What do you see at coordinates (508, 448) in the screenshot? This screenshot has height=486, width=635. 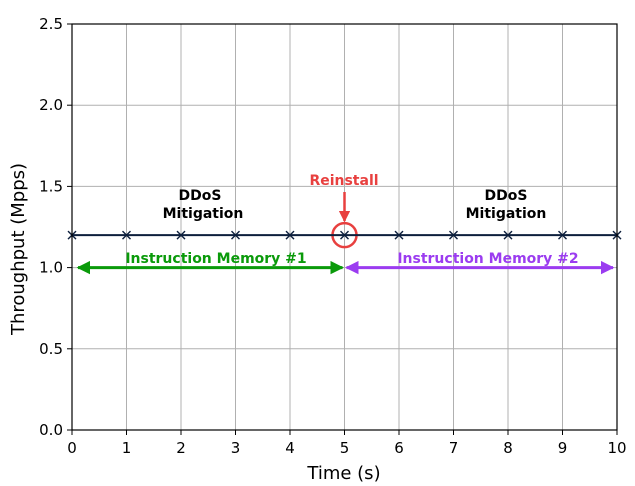 I see `x-tick-label: 8` at bounding box center [508, 448].